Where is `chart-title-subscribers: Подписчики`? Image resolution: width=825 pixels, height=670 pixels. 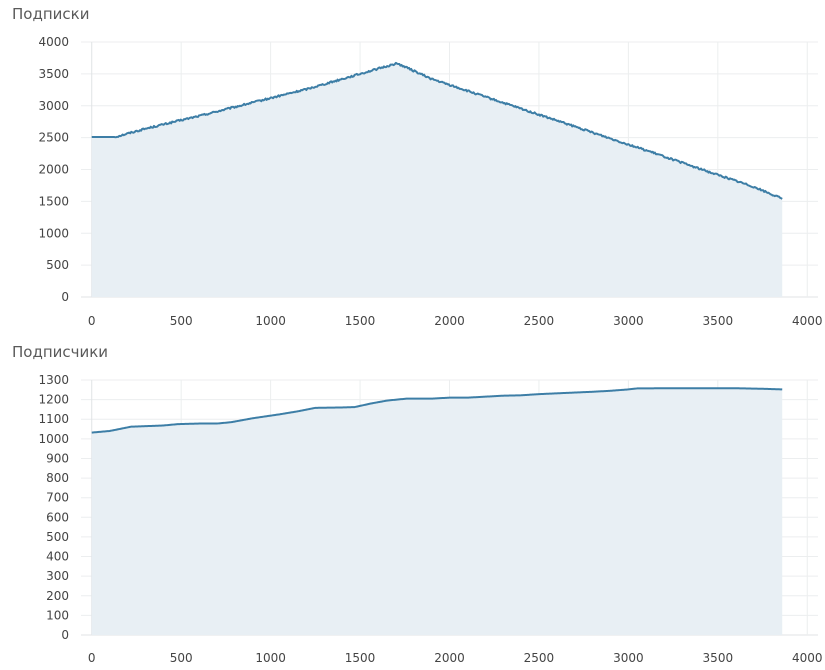
chart-title-subscribers: Подписчики is located at coordinates (60, 352).